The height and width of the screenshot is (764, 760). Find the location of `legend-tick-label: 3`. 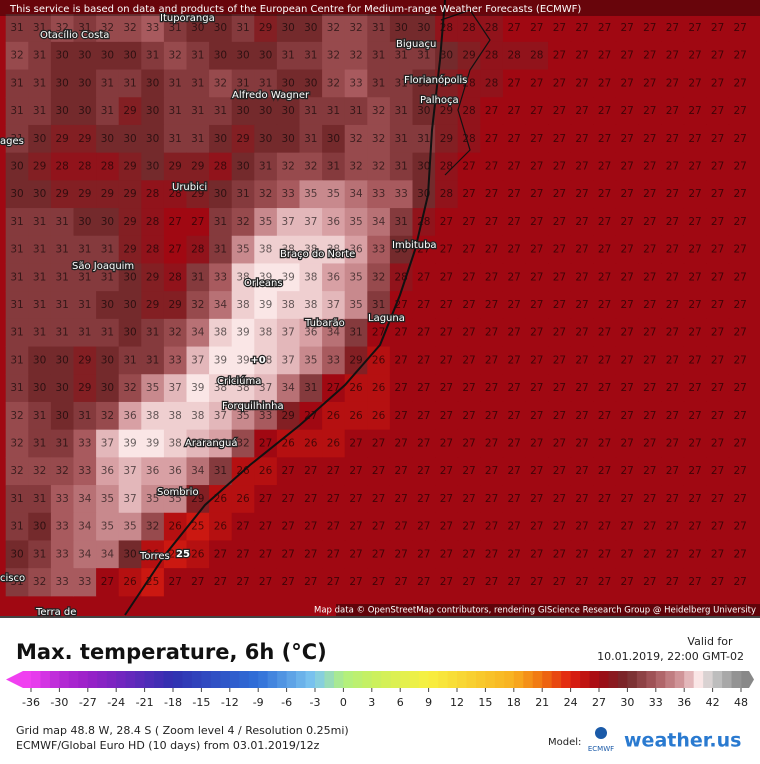

legend-tick-label: 3 is located at coordinates (371, 702).